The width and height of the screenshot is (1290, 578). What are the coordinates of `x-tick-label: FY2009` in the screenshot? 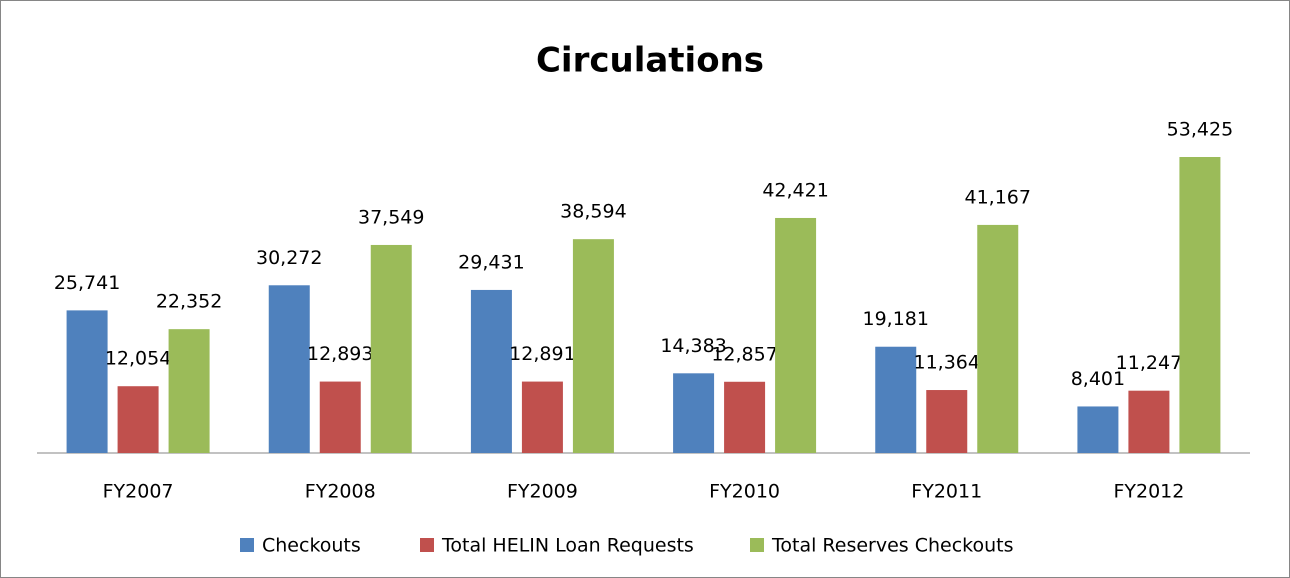 It's located at (542, 492).